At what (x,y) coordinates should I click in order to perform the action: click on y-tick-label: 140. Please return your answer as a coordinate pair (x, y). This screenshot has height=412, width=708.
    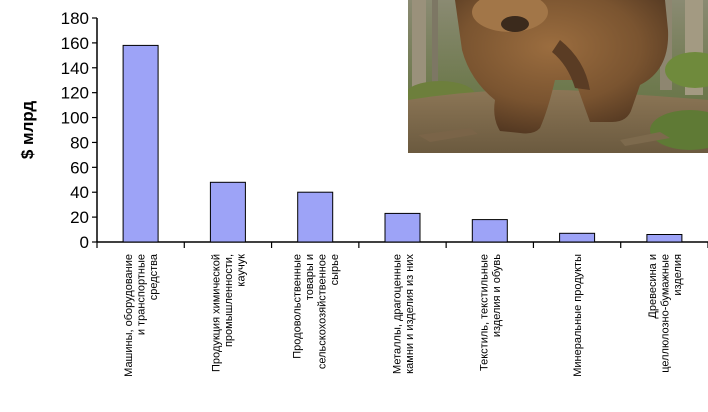
    Looking at the image, I should click on (75, 68).